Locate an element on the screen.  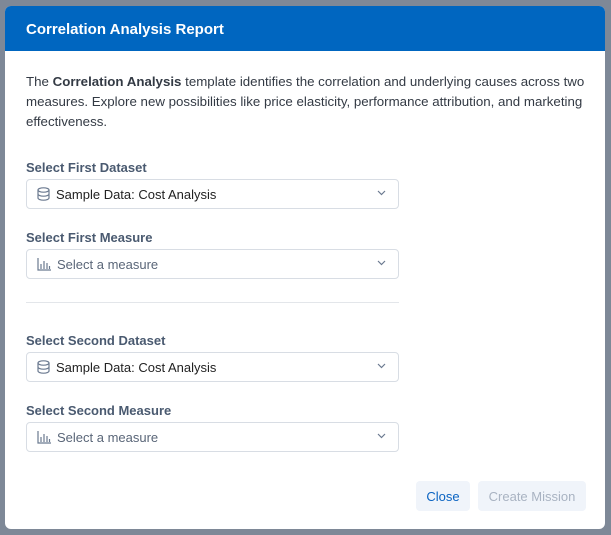
dialog-title: Correlation Analysis Report is located at coordinates (305, 28).